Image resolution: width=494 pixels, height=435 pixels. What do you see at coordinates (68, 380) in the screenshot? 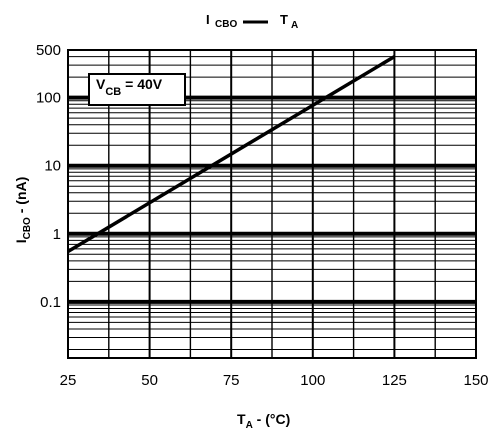
I see `x-tick-label: 25` at bounding box center [68, 380].